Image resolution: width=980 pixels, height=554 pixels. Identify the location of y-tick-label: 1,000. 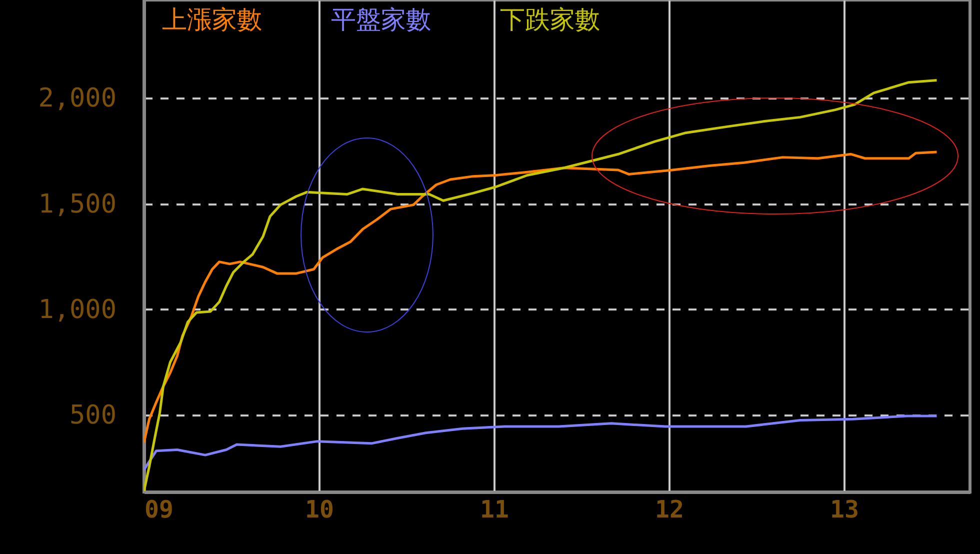
(77, 309).